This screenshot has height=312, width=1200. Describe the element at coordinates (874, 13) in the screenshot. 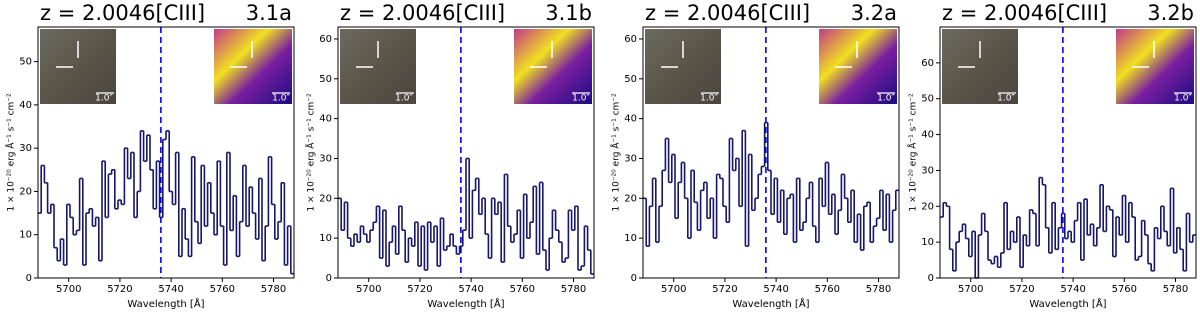

I see `panel-label: 3.2a` at that location.